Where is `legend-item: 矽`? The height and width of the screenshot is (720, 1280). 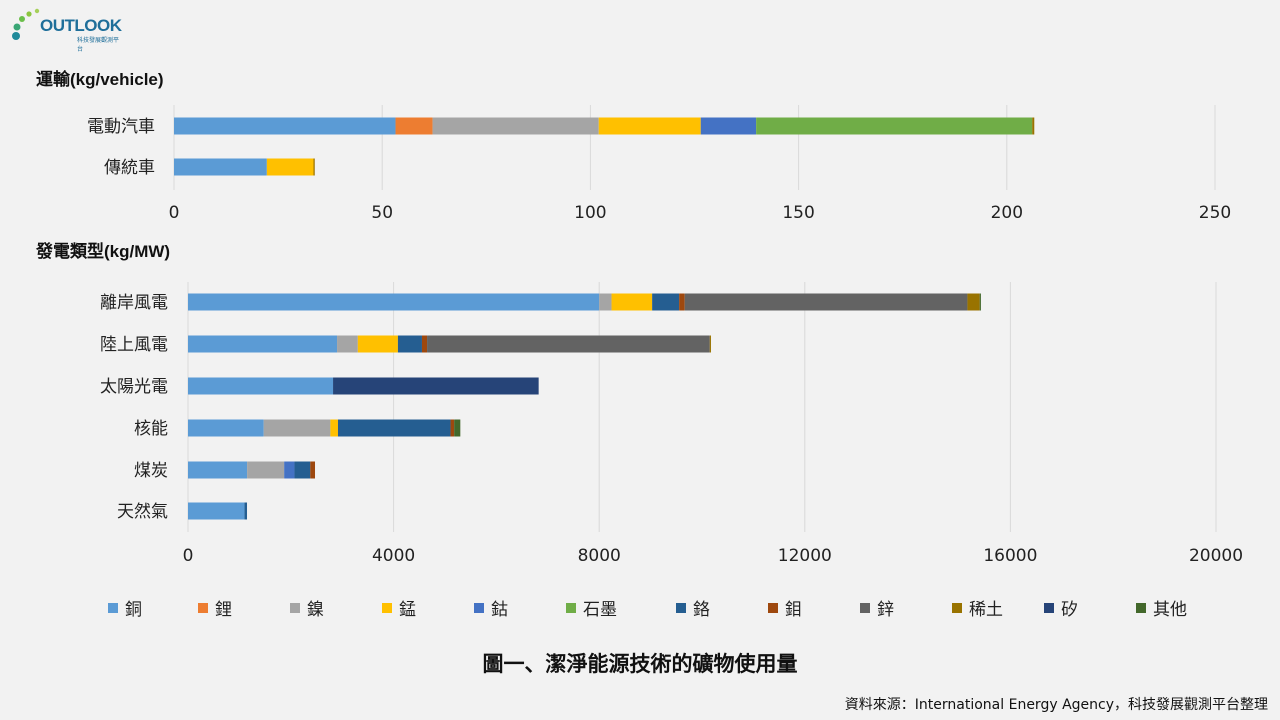 legend-item: 矽 is located at coordinates (1061, 610).